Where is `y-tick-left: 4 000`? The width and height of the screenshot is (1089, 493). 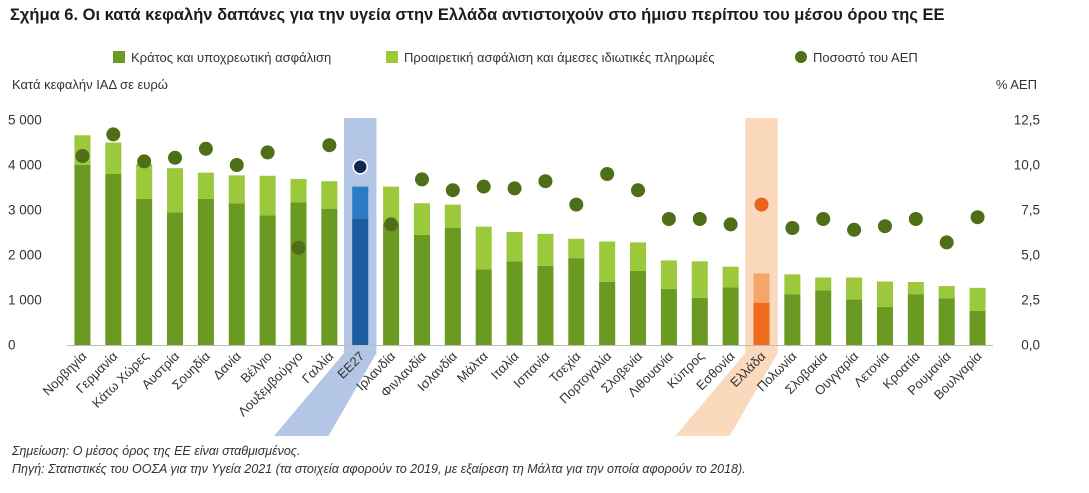 y-tick-left: 4 000 is located at coordinates (25, 165).